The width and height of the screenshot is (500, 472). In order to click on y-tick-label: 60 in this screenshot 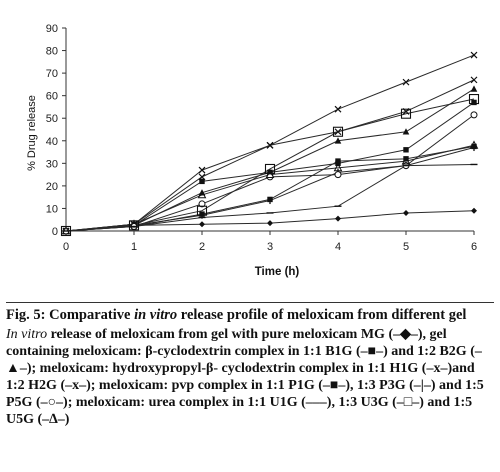, I will do `click(52, 97)`.